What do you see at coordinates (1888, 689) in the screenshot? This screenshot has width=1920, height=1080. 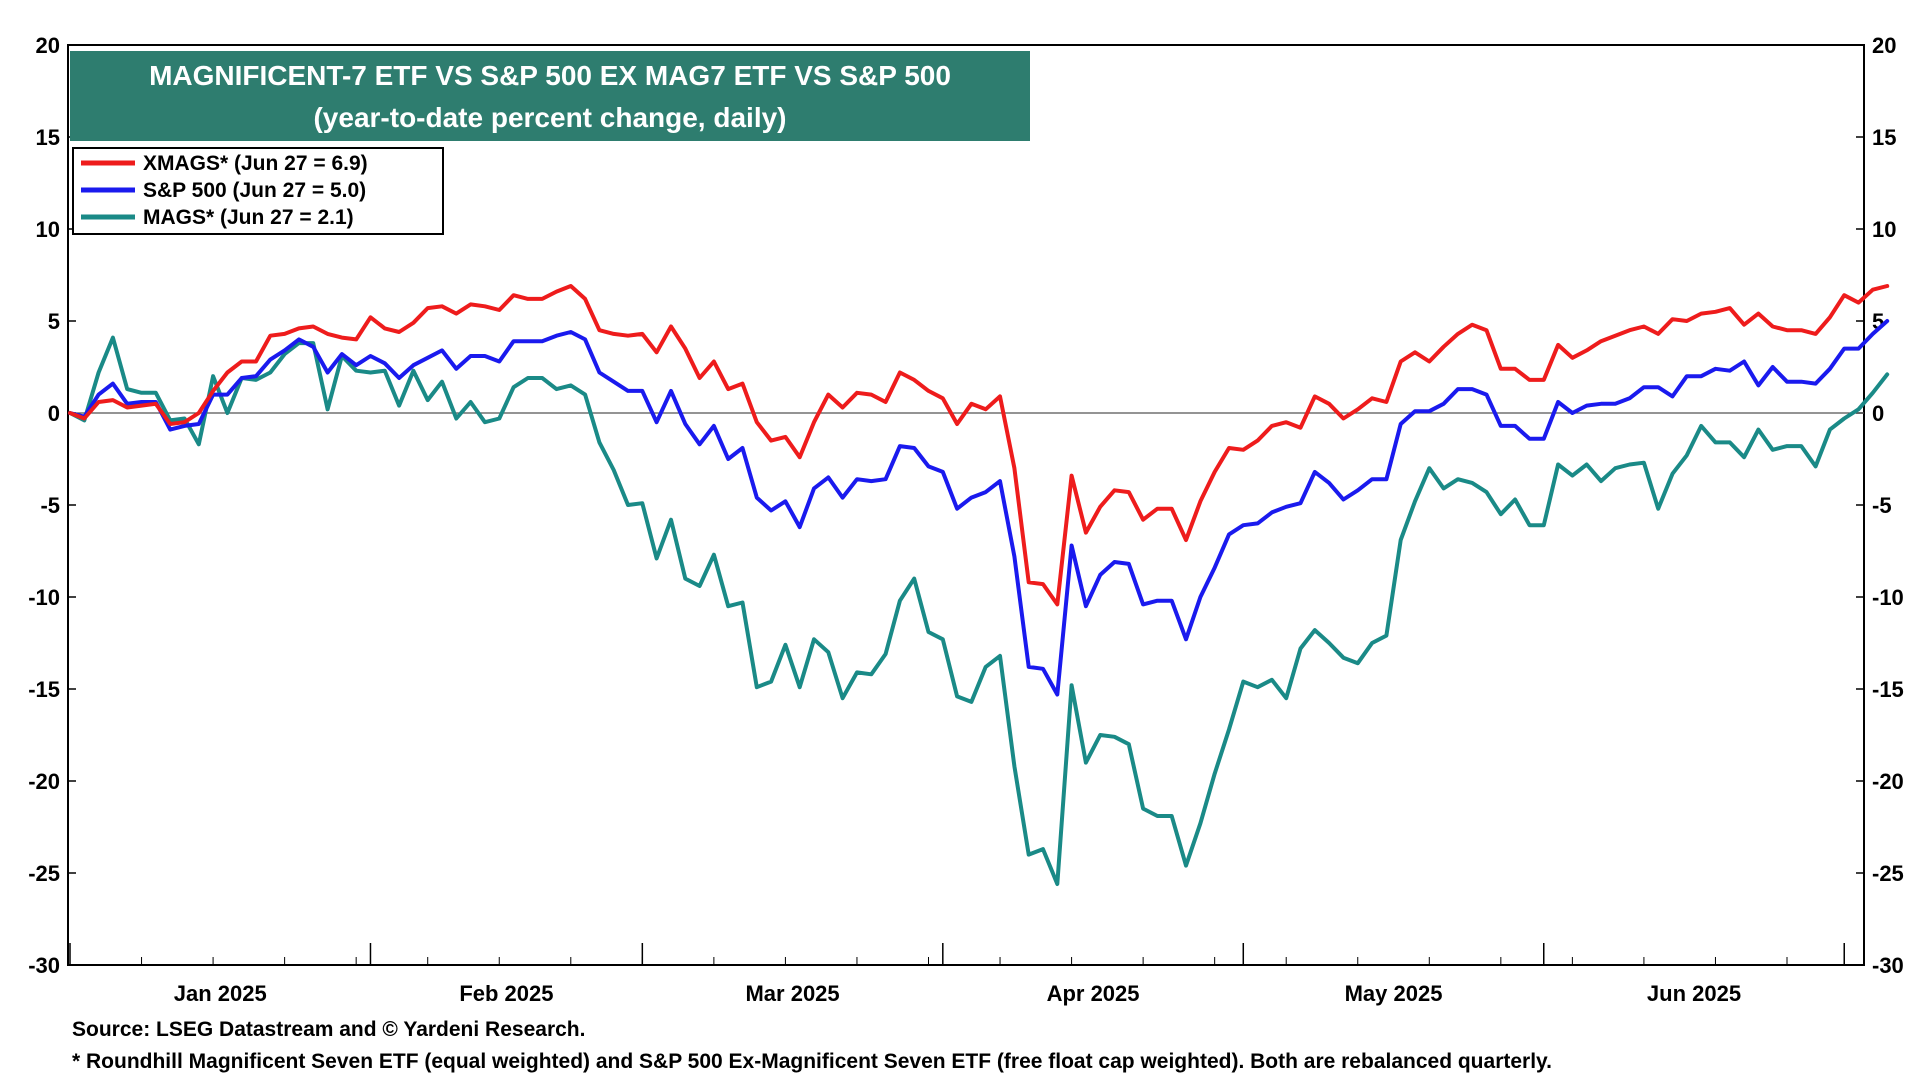 I see `y-tick-label-right: -15` at bounding box center [1888, 689].